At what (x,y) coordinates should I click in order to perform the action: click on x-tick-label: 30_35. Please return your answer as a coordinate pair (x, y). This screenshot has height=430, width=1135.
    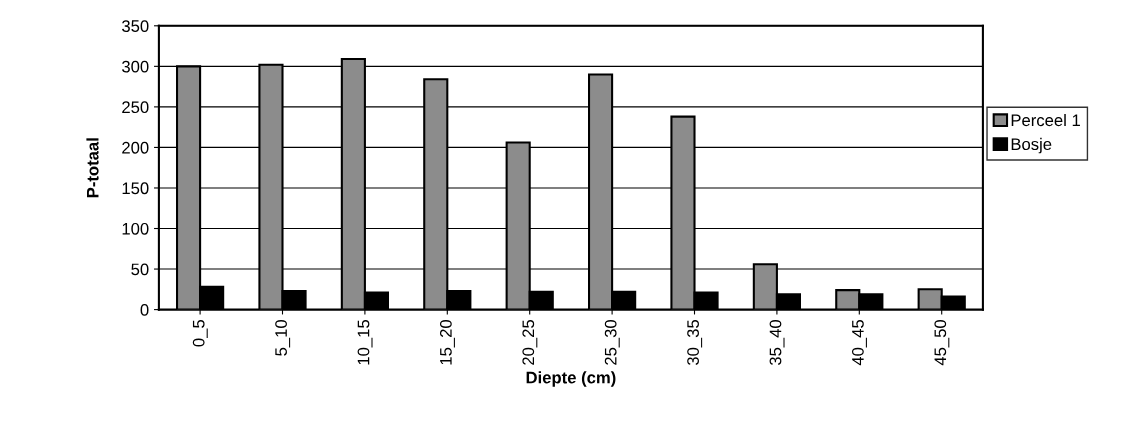
    Looking at the image, I should click on (695, 343).